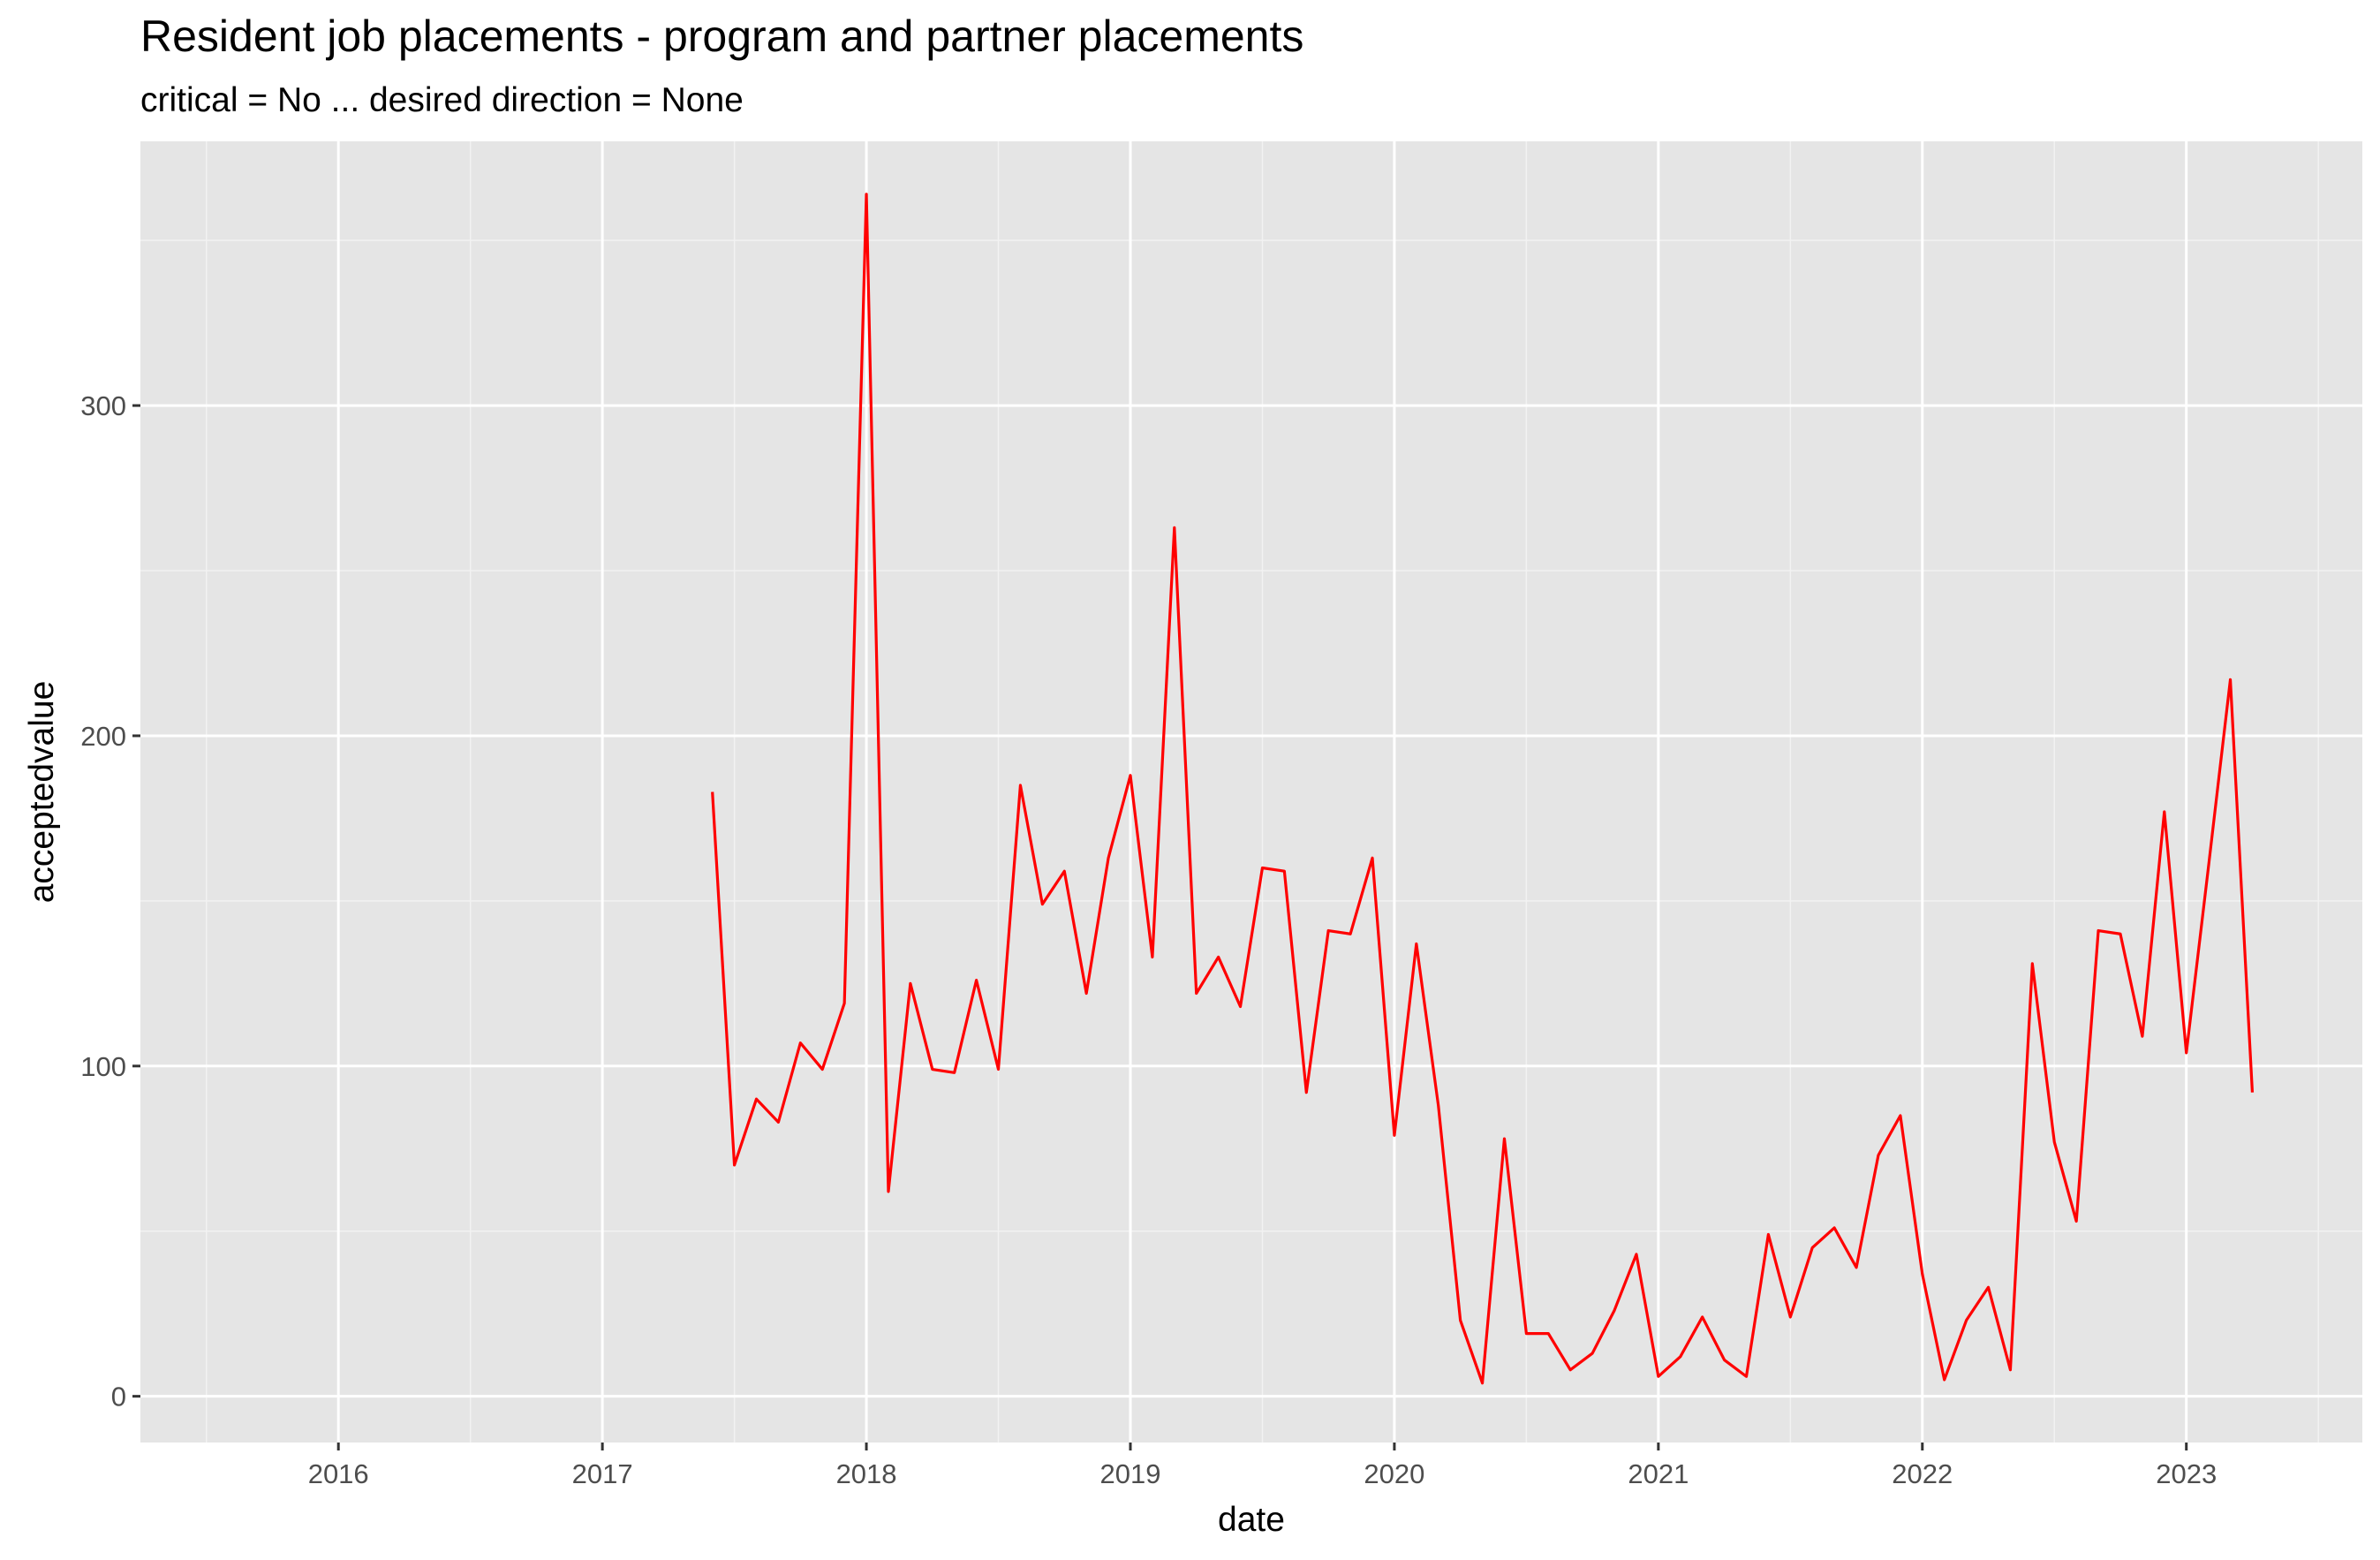  Describe the element at coordinates (118, 1397) in the screenshot. I see `y-tick-label: 0` at that location.